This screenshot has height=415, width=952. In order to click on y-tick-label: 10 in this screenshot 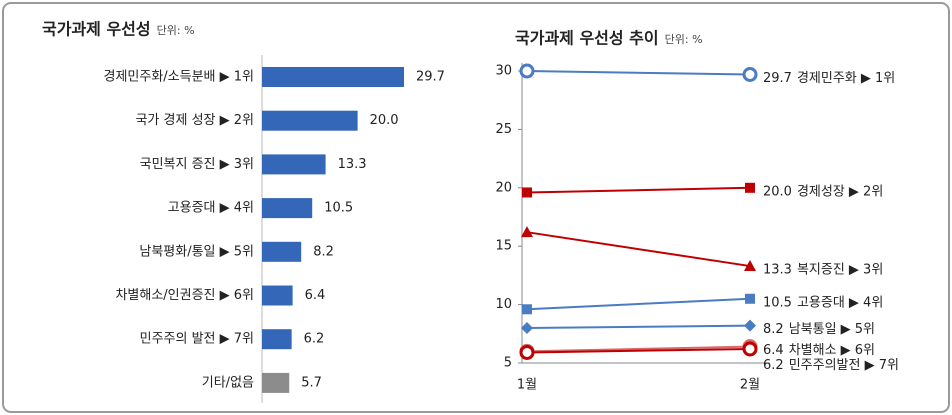, I will do `click(503, 304)`.